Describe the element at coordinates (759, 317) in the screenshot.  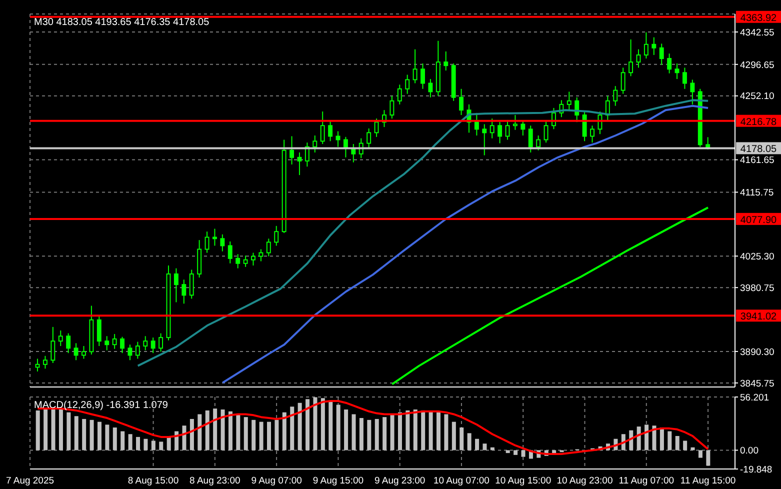
I see `ref-line-label: 3941.02` at that location.